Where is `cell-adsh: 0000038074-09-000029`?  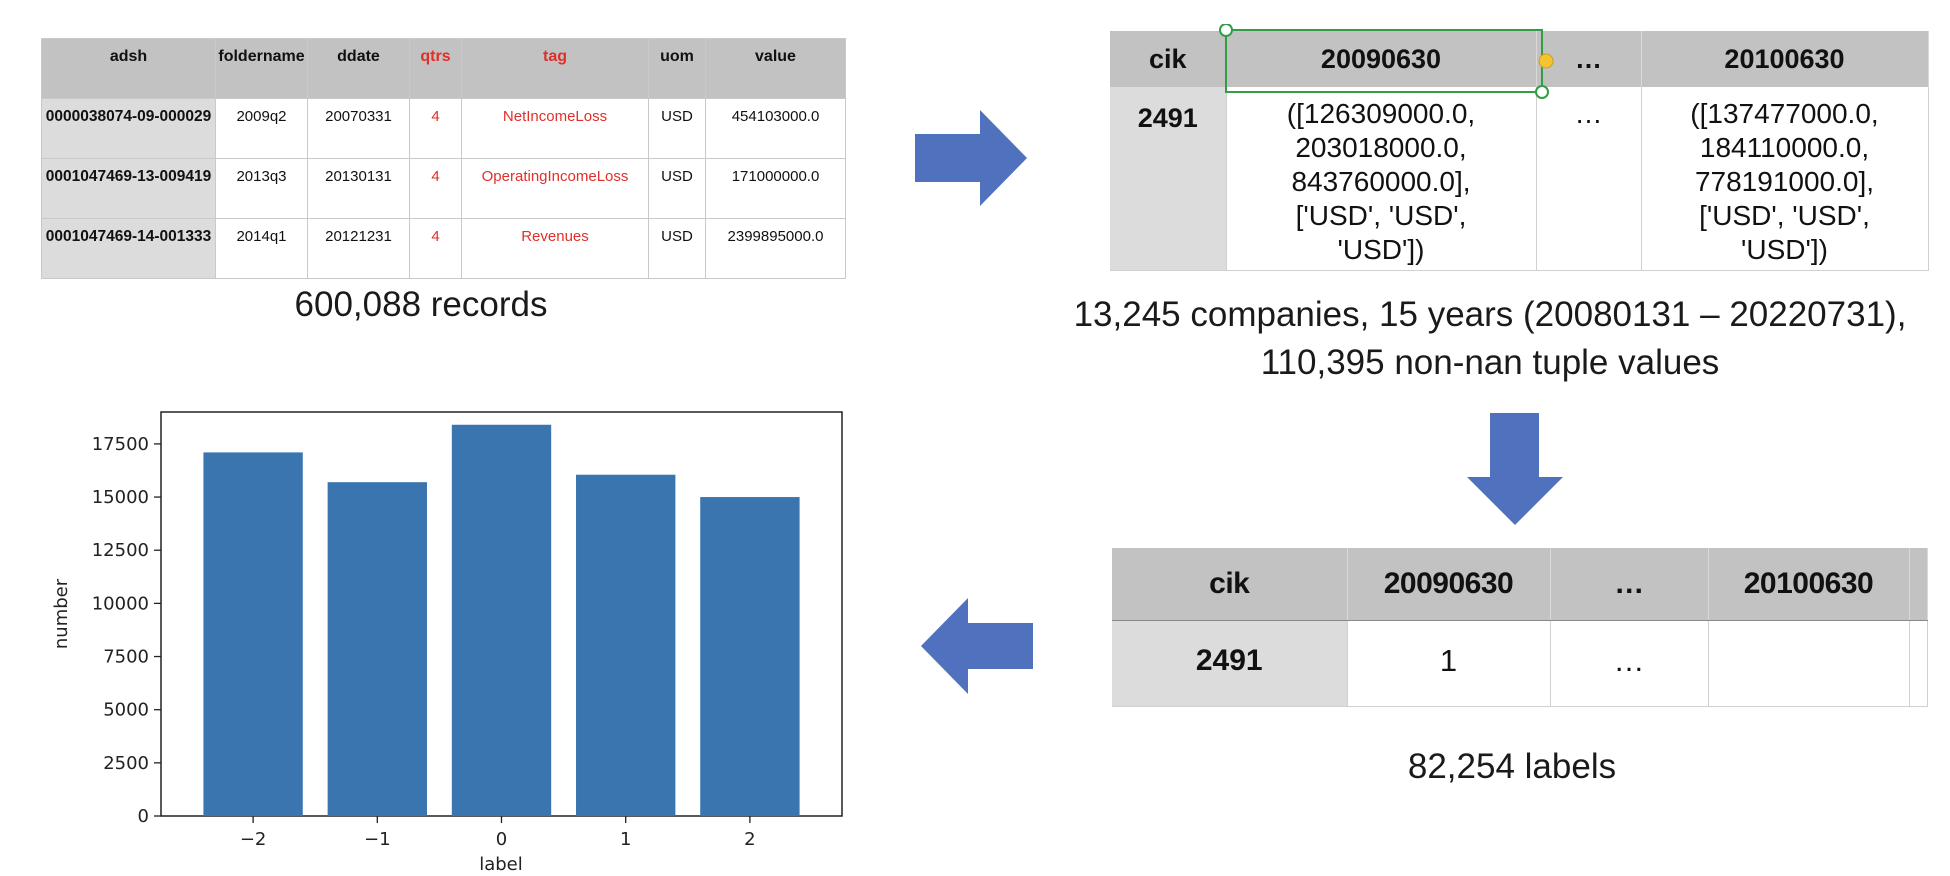 cell-adsh: 0000038074-09-000029 is located at coordinates (128, 128).